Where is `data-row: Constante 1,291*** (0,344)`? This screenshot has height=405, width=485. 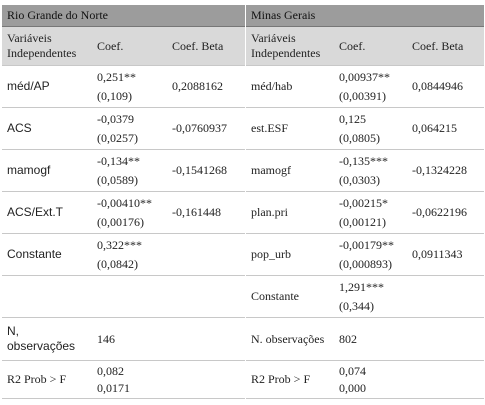
data-row: Constante 1,291*** (0,344) is located at coordinates (365, 296).